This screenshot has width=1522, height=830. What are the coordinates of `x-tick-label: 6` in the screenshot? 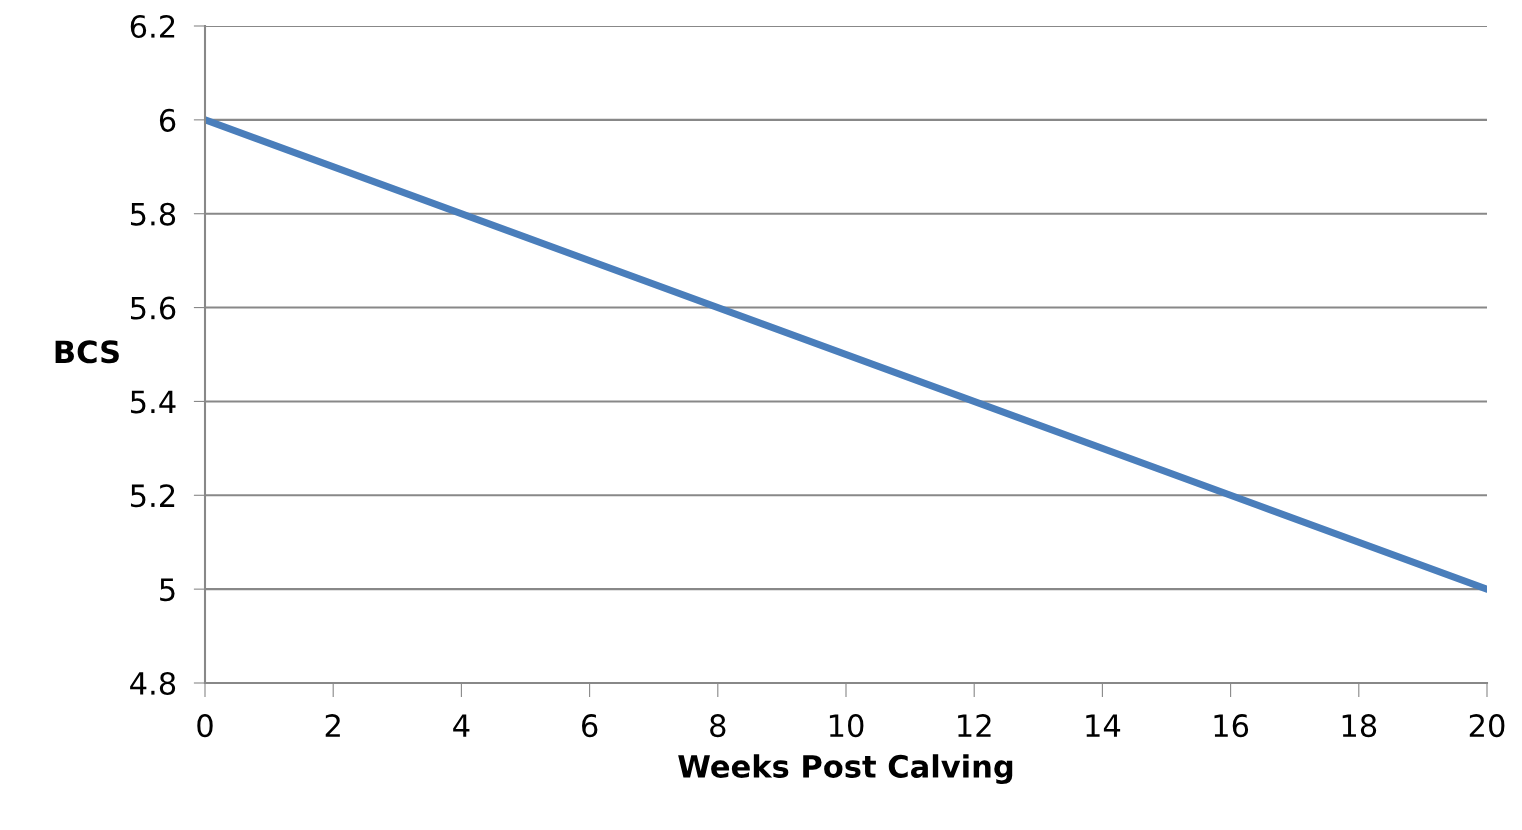 It's located at (590, 726).